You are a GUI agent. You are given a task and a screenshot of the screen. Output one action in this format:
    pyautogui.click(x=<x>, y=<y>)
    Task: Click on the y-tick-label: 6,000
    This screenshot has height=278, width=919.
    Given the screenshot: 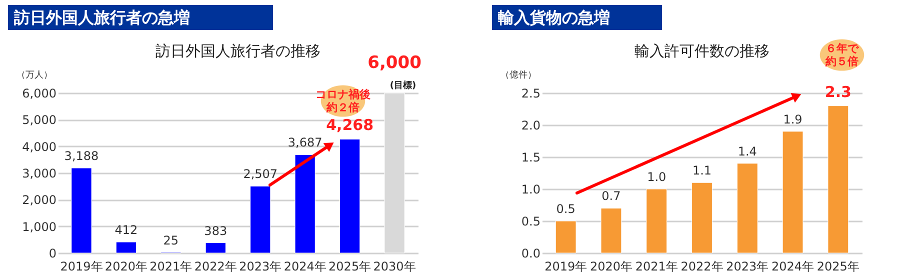 What is the action you would take?
    pyautogui.click(x=39, y=93)
    